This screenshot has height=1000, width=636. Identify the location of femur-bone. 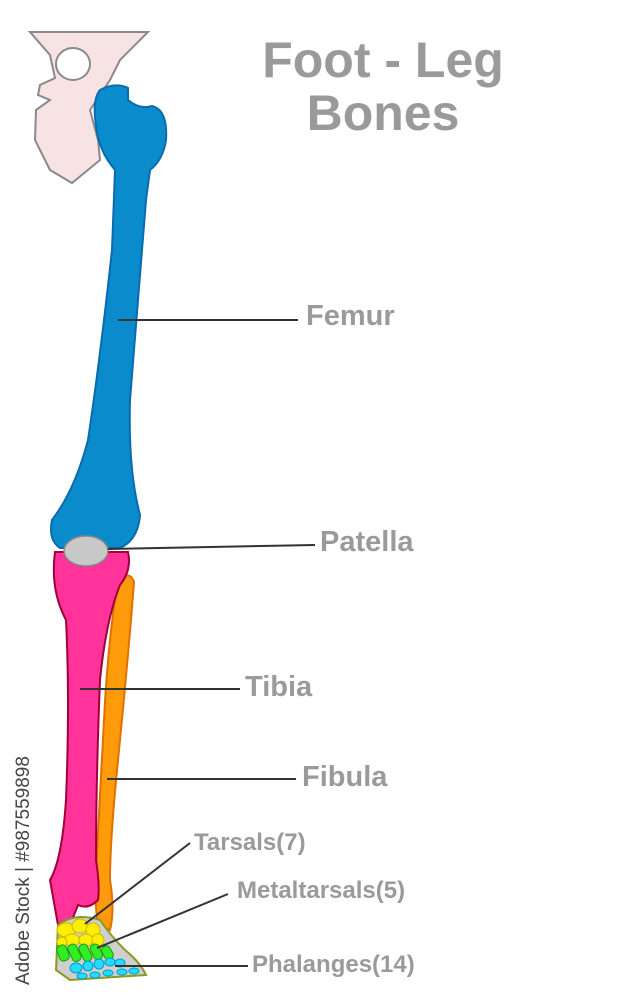
(109, 316).